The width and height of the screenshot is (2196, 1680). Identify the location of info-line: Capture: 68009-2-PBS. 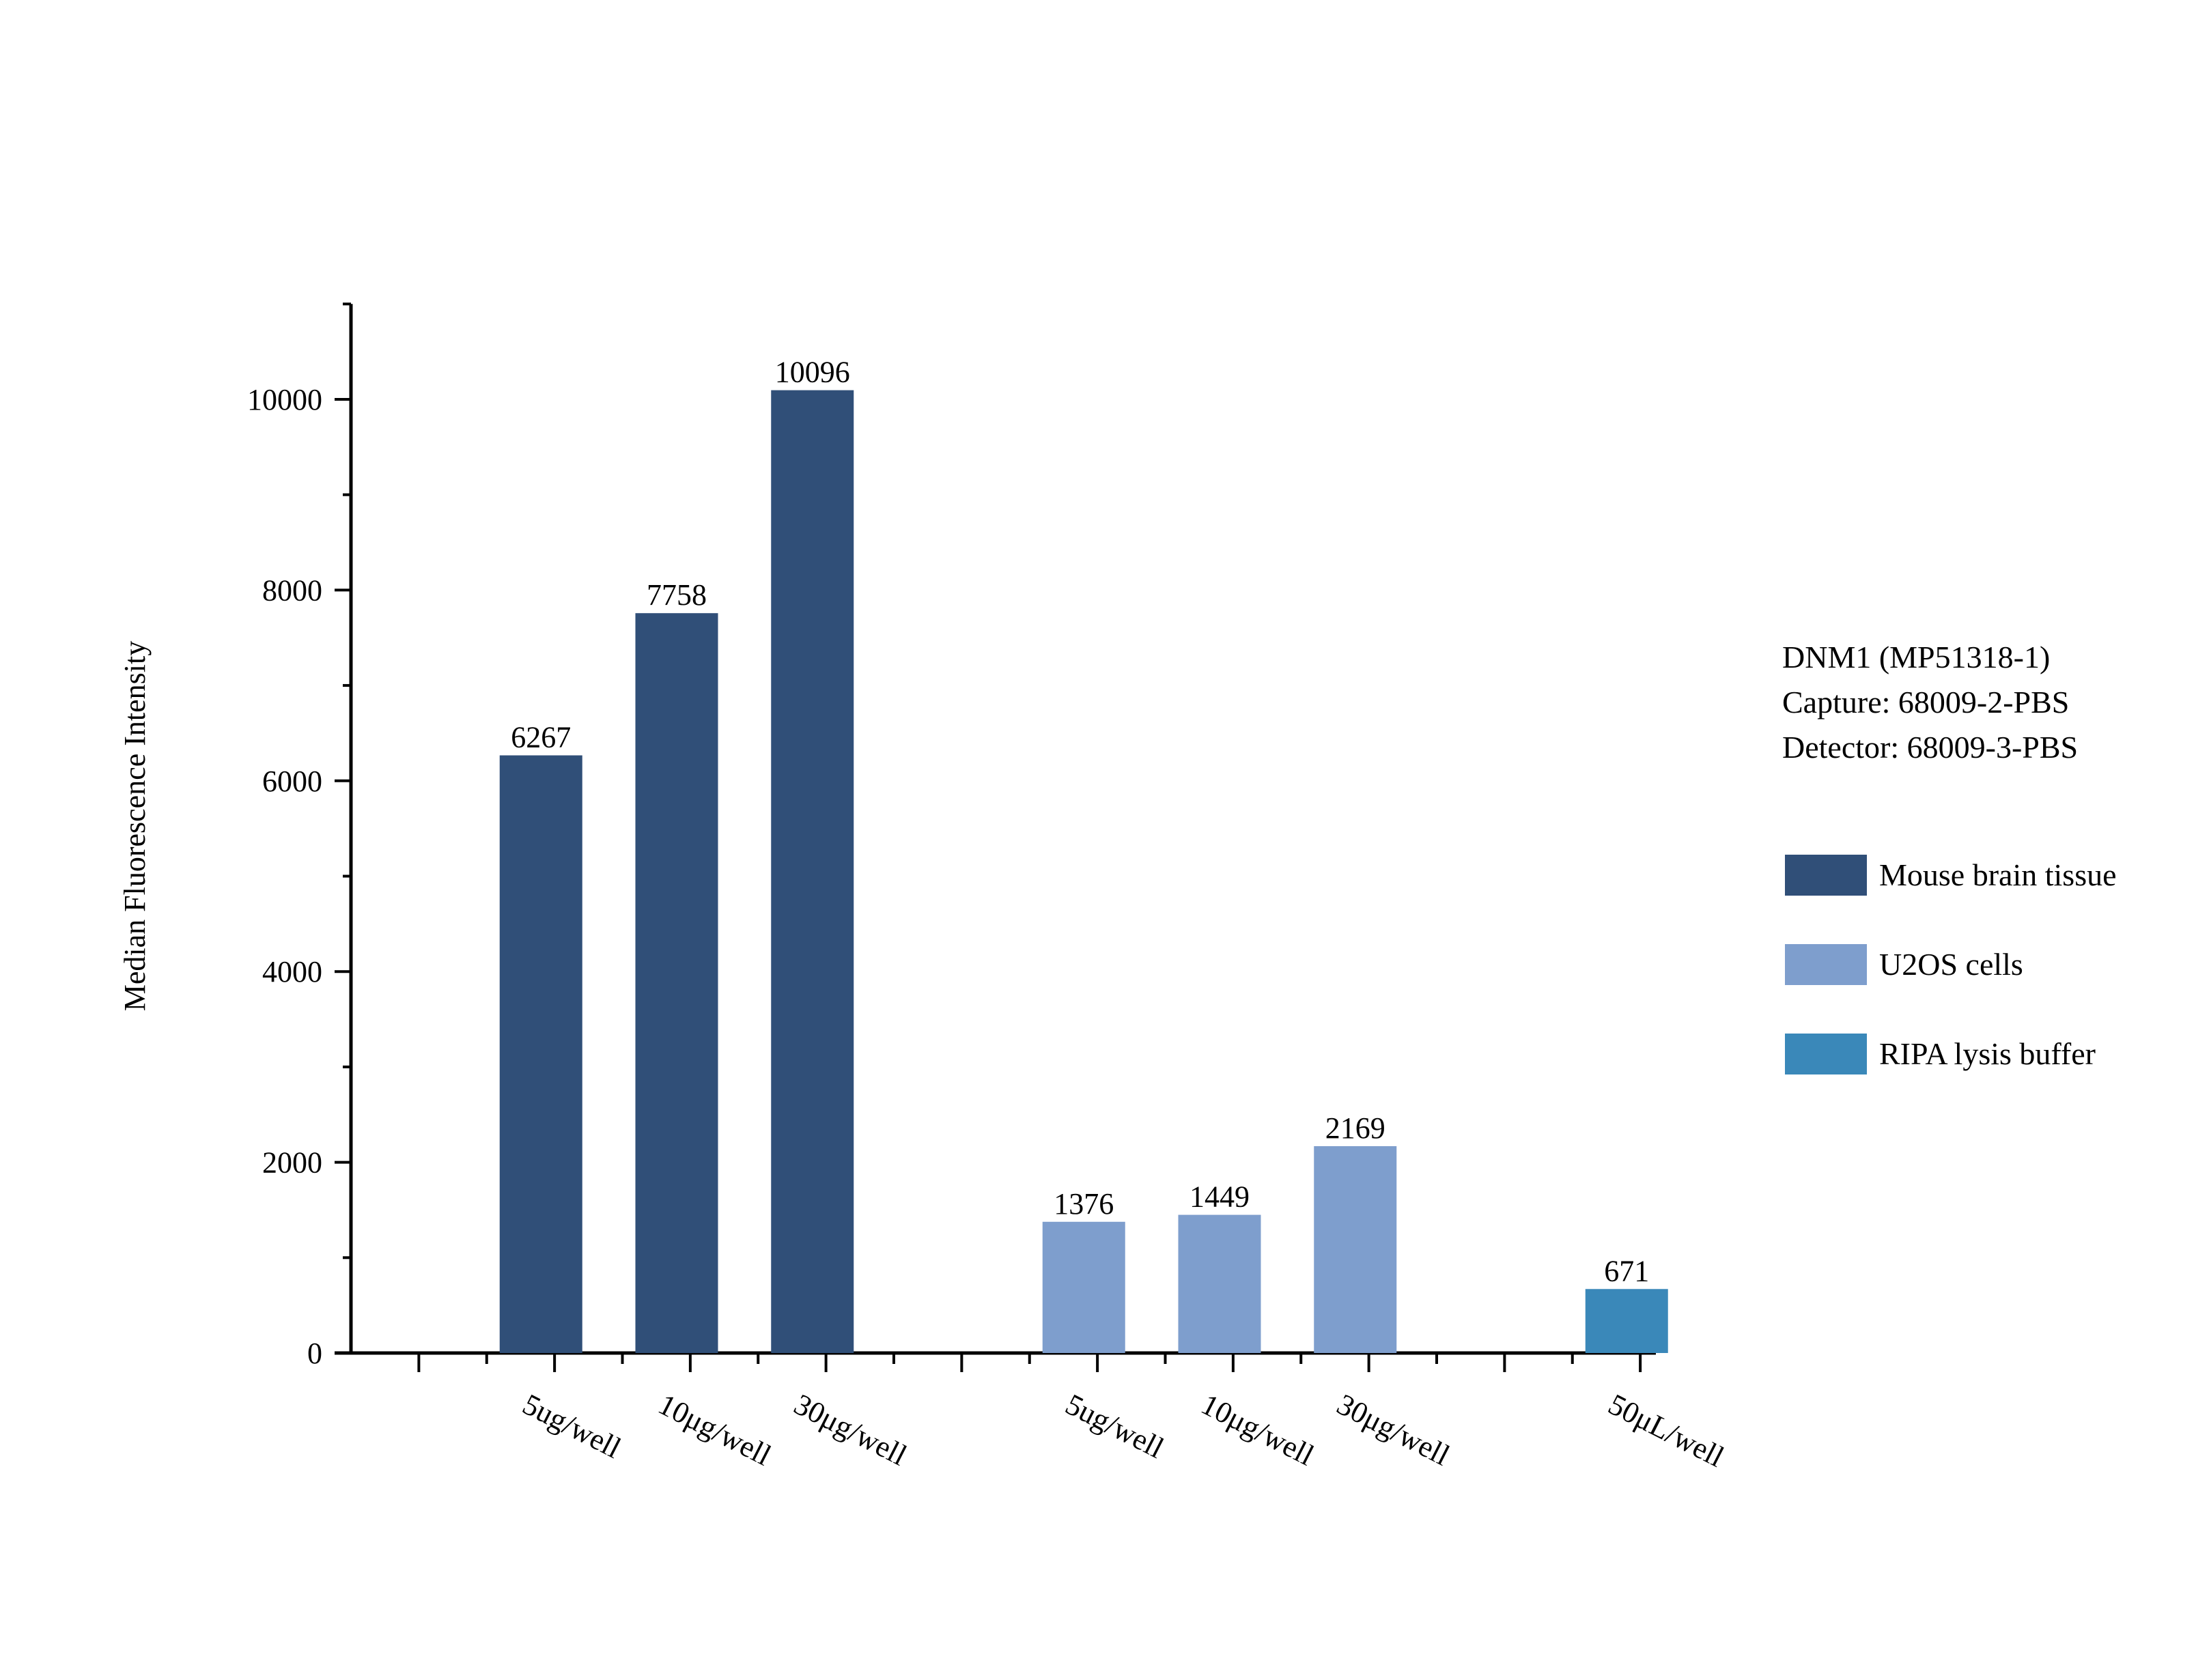
(1926, 702).